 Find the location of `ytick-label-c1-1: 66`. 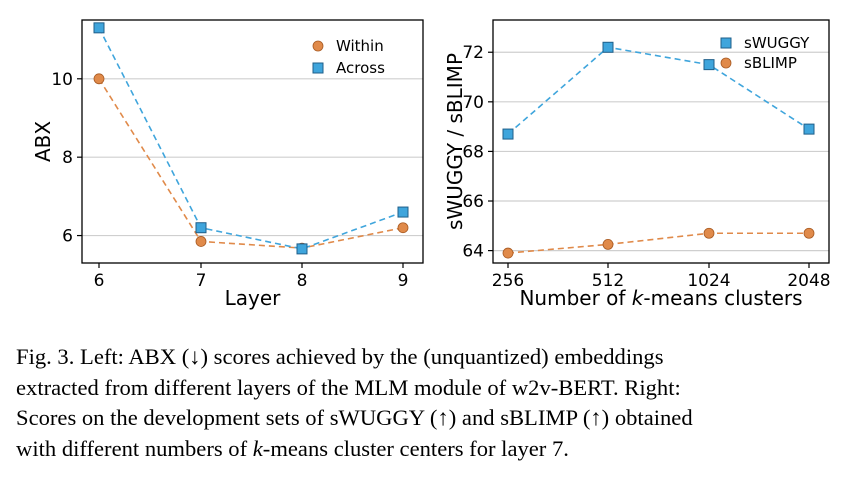

ytick-label-c1-1: 66 is located at coordinates (473, 202).